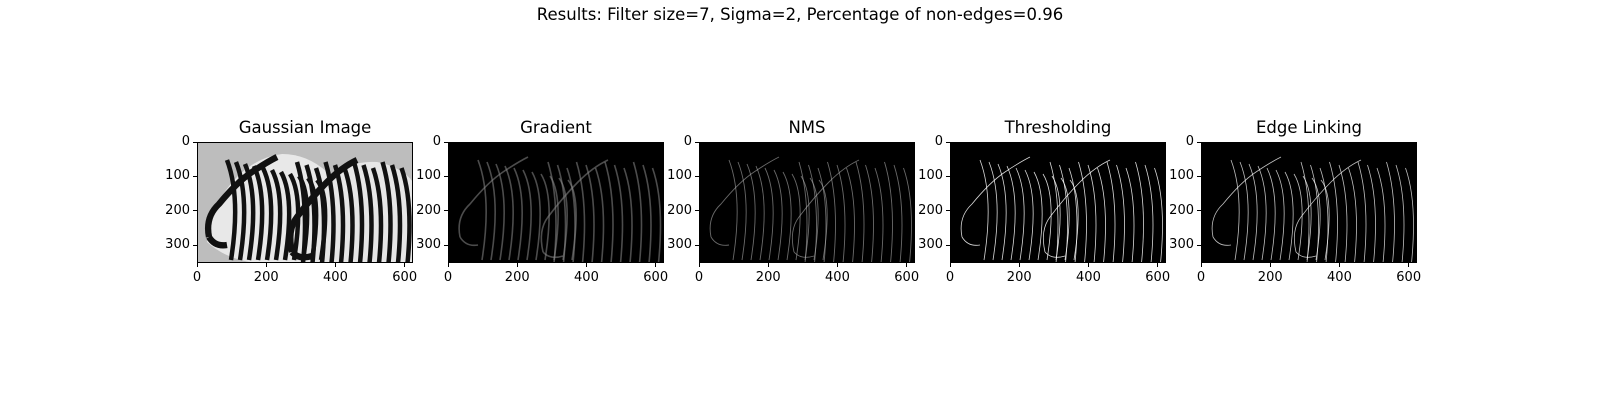 This screenshot has width=1600, height=400. I want to click on subplot-panel: Gradient 0 100 200 300 0 200 400 600, so click(546, 202).